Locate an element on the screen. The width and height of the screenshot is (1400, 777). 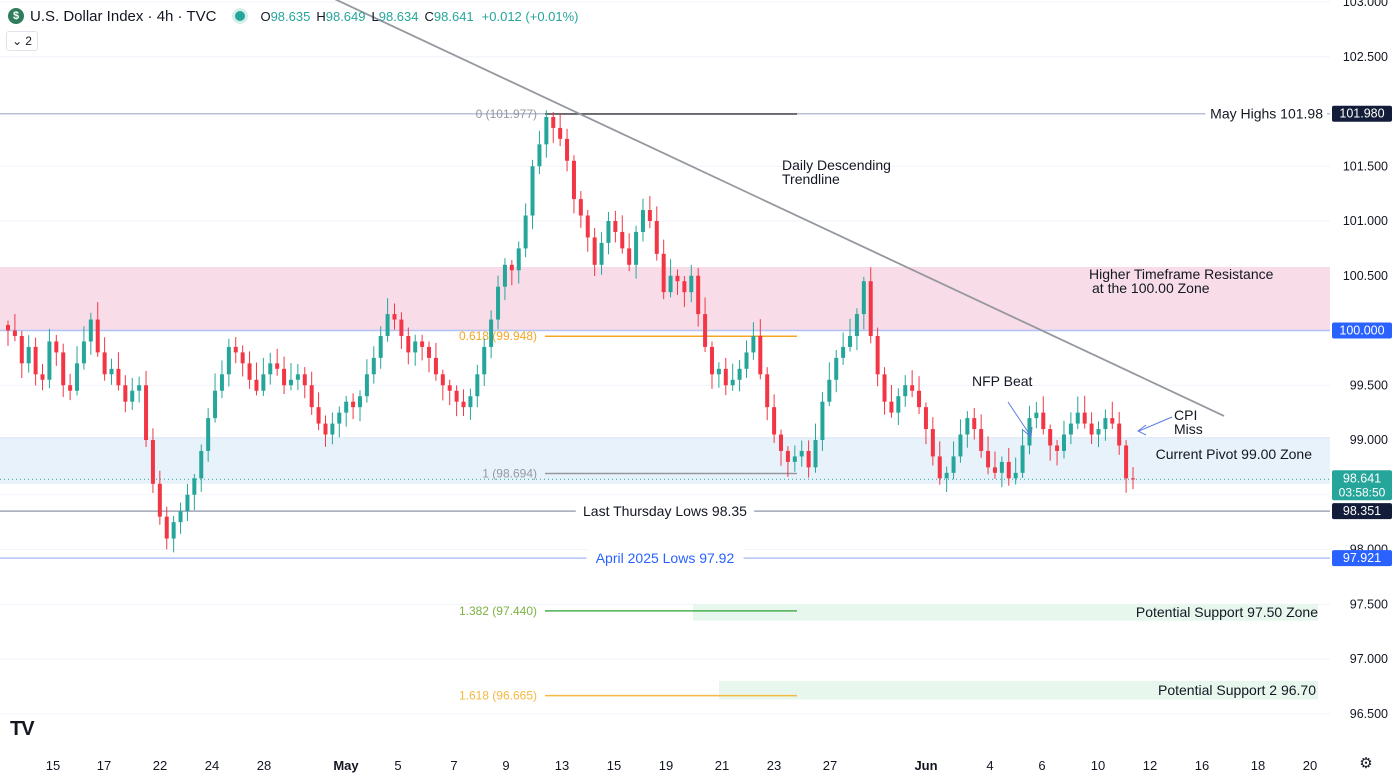
x-tick-label: 12 is located at coordinates (1150, 765).